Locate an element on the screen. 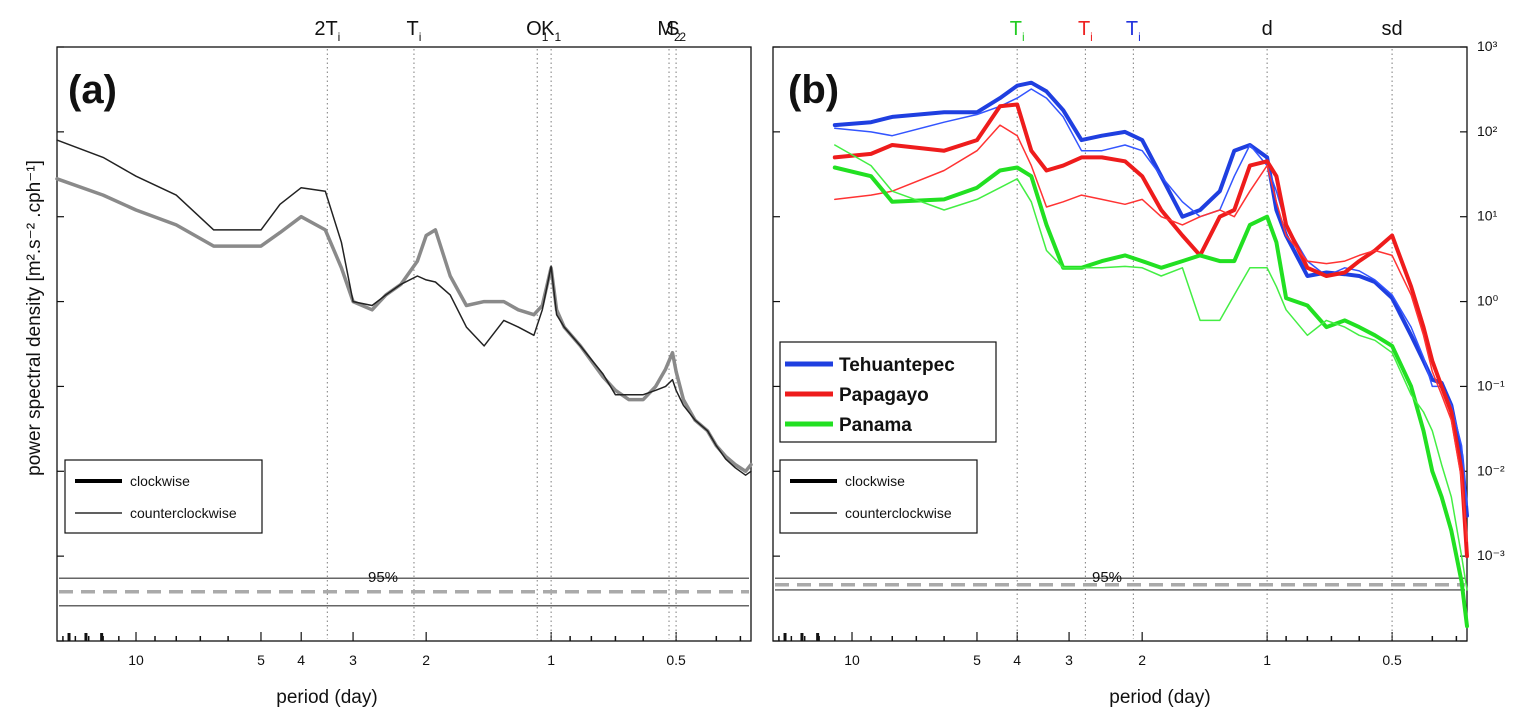 The width and height of the screenshot is (1518, 717). panel-b-legend-label-papagayo: Papagayo is located at coordinates (884, 395).